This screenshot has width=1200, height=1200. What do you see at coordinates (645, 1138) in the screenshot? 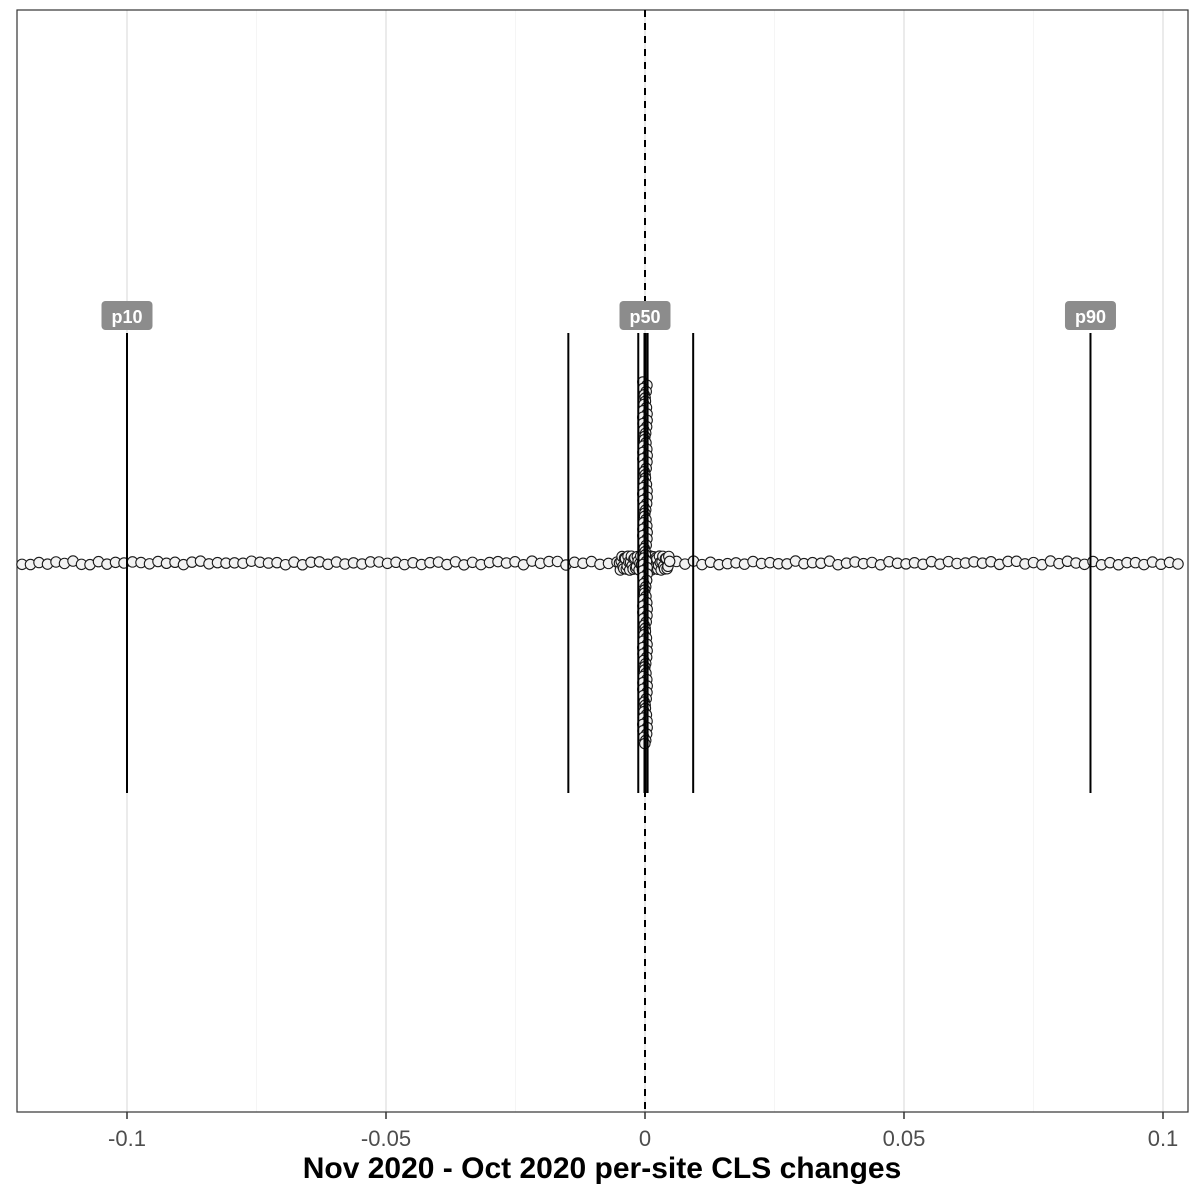
I see `x-tick-label: 0` at bounding box center [645, 1138].